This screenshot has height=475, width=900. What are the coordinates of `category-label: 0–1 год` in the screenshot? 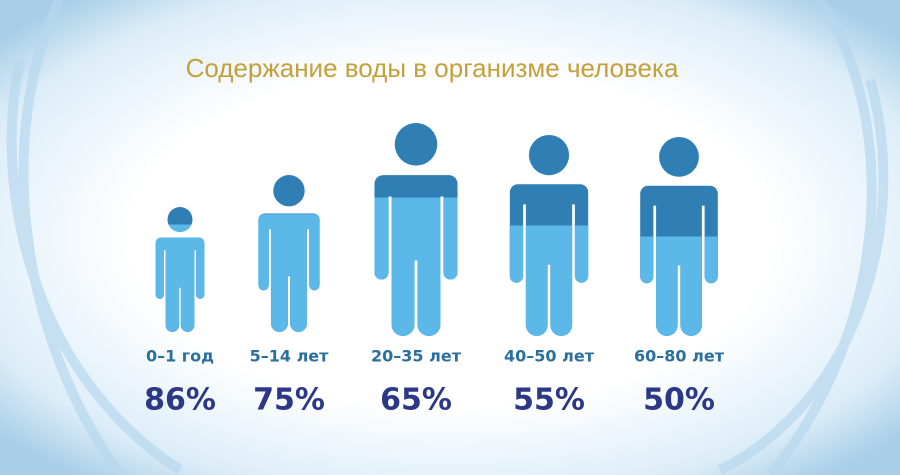 It's located at (180, 356).